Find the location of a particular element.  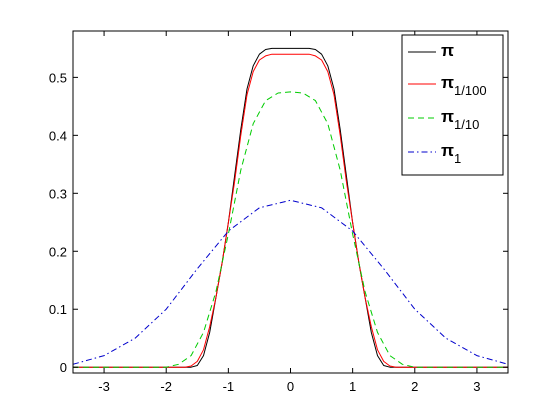

x-tick-label: 1 is located at coordinates (352, 386).